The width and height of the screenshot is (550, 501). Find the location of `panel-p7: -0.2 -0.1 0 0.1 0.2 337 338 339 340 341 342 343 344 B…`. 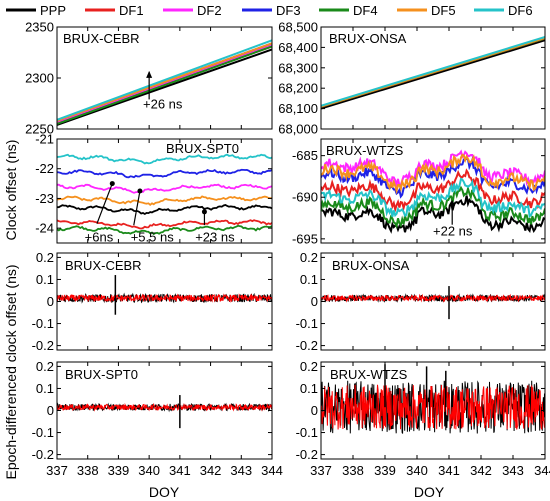

panel-p7: -0.2 -0.1 0 0.1 0.2 337 338 339 340 341 342 343 344 B… is located at coordinates (157, 418).